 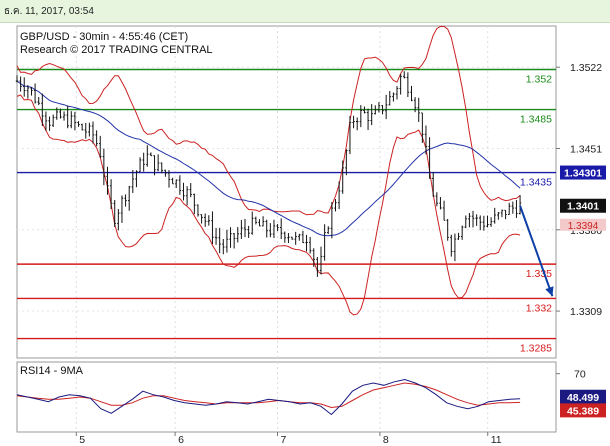 What do you see at coordinates (586, 149) in the screenshot?
I see `y-tick-label-1: 1.3451` at bounding box center [586, 149].